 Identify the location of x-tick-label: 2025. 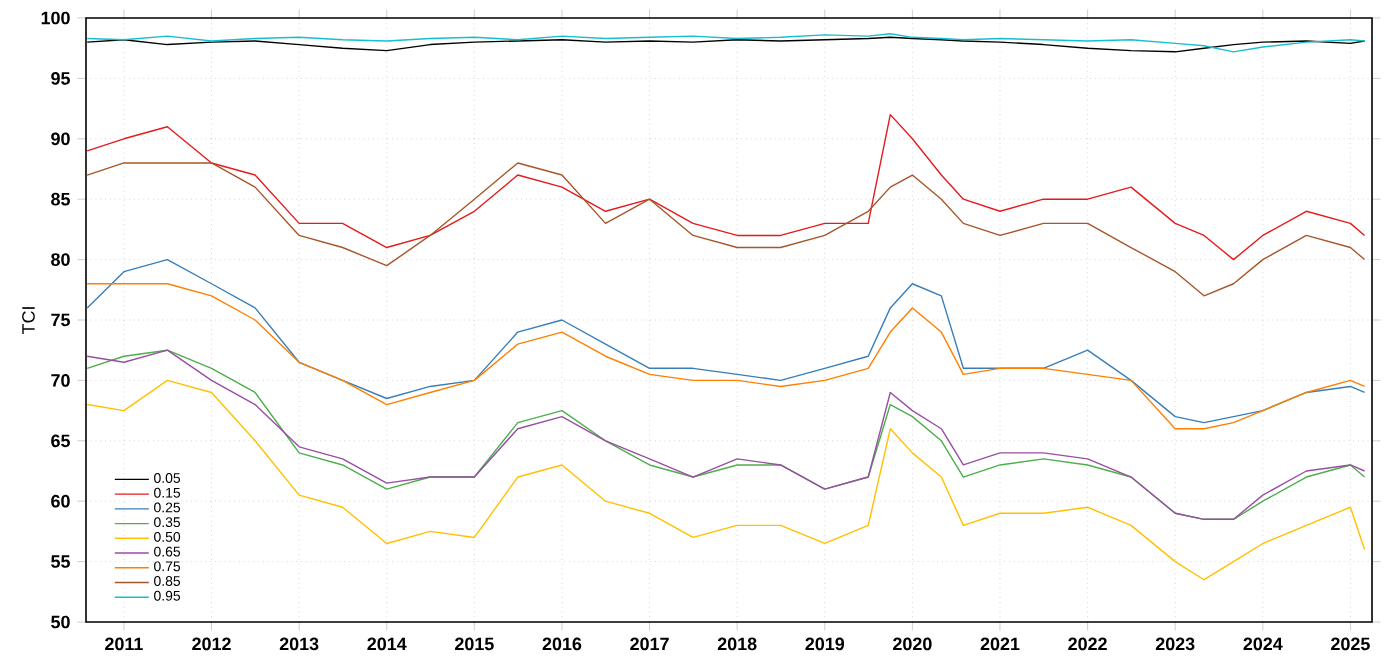
(1350, 644).